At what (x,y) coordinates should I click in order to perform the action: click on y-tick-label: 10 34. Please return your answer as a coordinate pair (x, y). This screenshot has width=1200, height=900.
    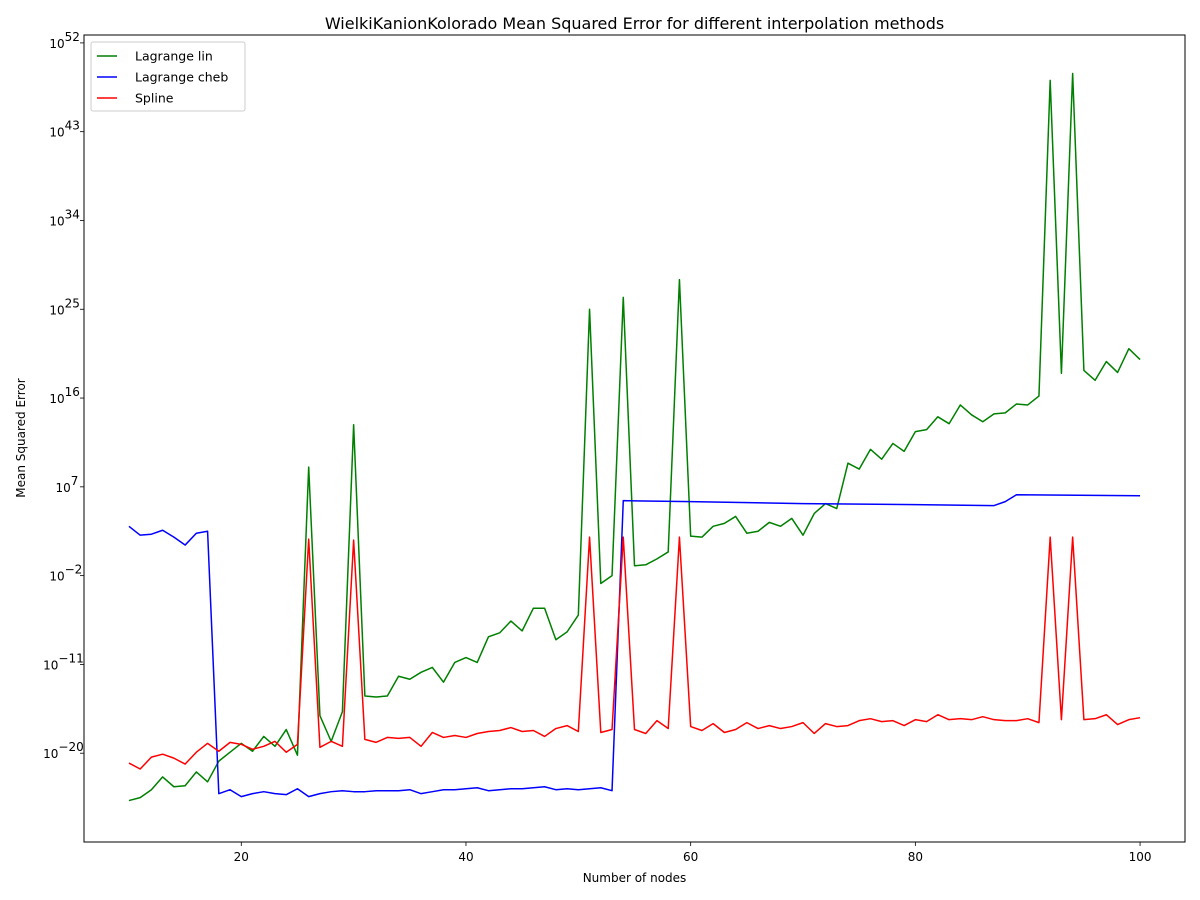
    Looking at the image, I should click on (64, 217).